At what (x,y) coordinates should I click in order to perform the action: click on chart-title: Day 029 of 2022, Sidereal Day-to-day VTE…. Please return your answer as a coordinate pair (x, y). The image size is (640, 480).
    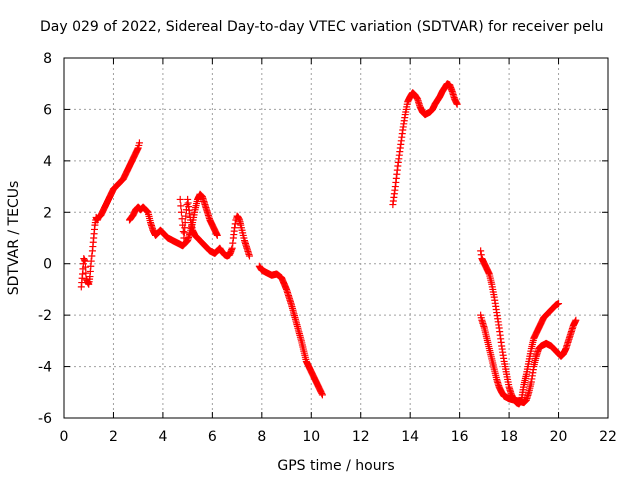
    Looking at the image, I should click on (321, 27).